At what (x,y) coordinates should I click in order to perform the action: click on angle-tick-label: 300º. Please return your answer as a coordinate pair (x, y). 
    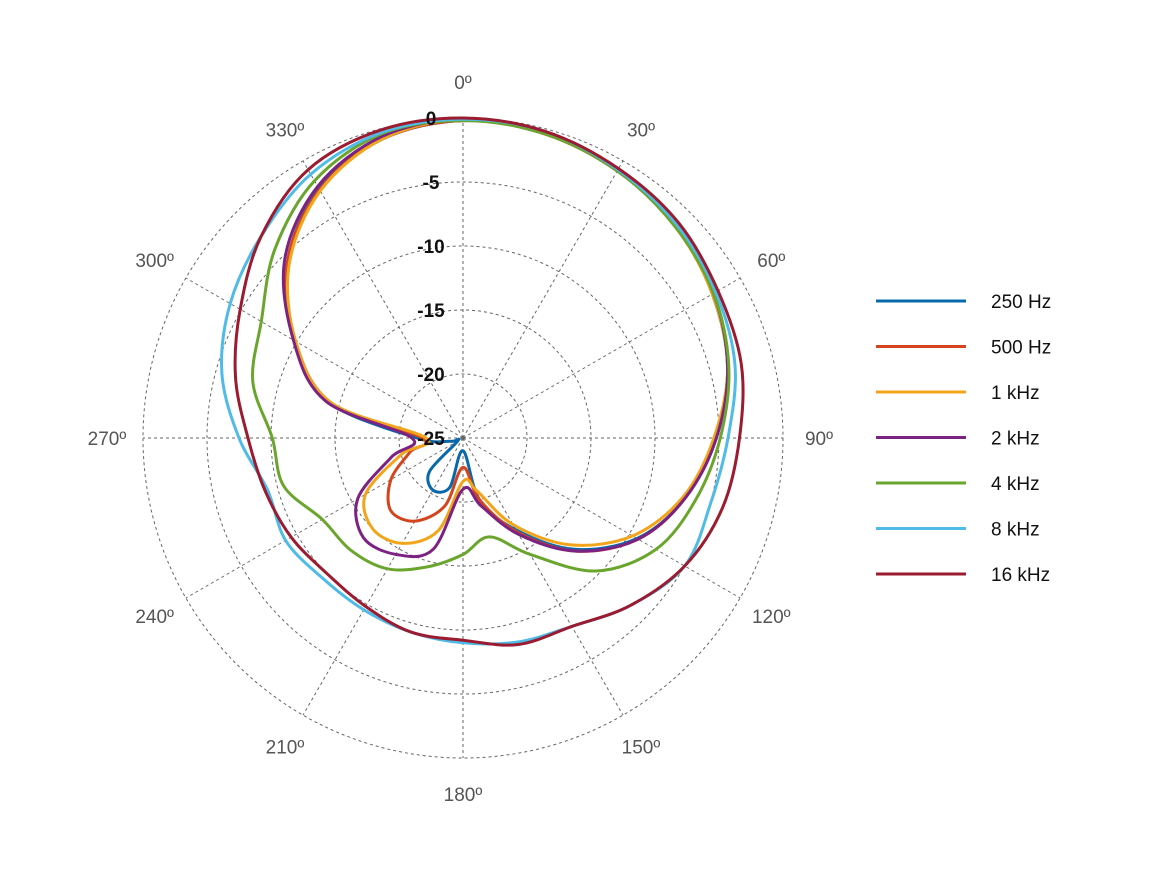
    Looking at the image, I should click on (154, 261).